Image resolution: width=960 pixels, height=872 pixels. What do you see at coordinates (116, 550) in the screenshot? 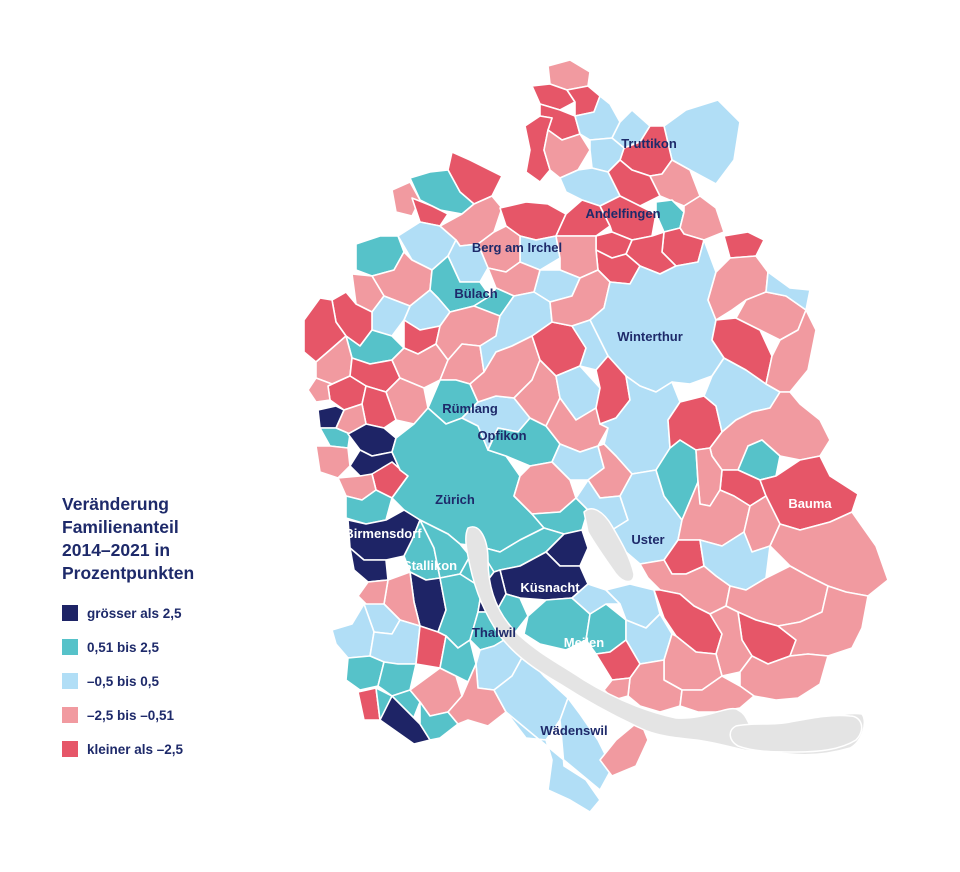
I see `legend-title-line: 2014–2021 in` at bounding box center [116, 550].